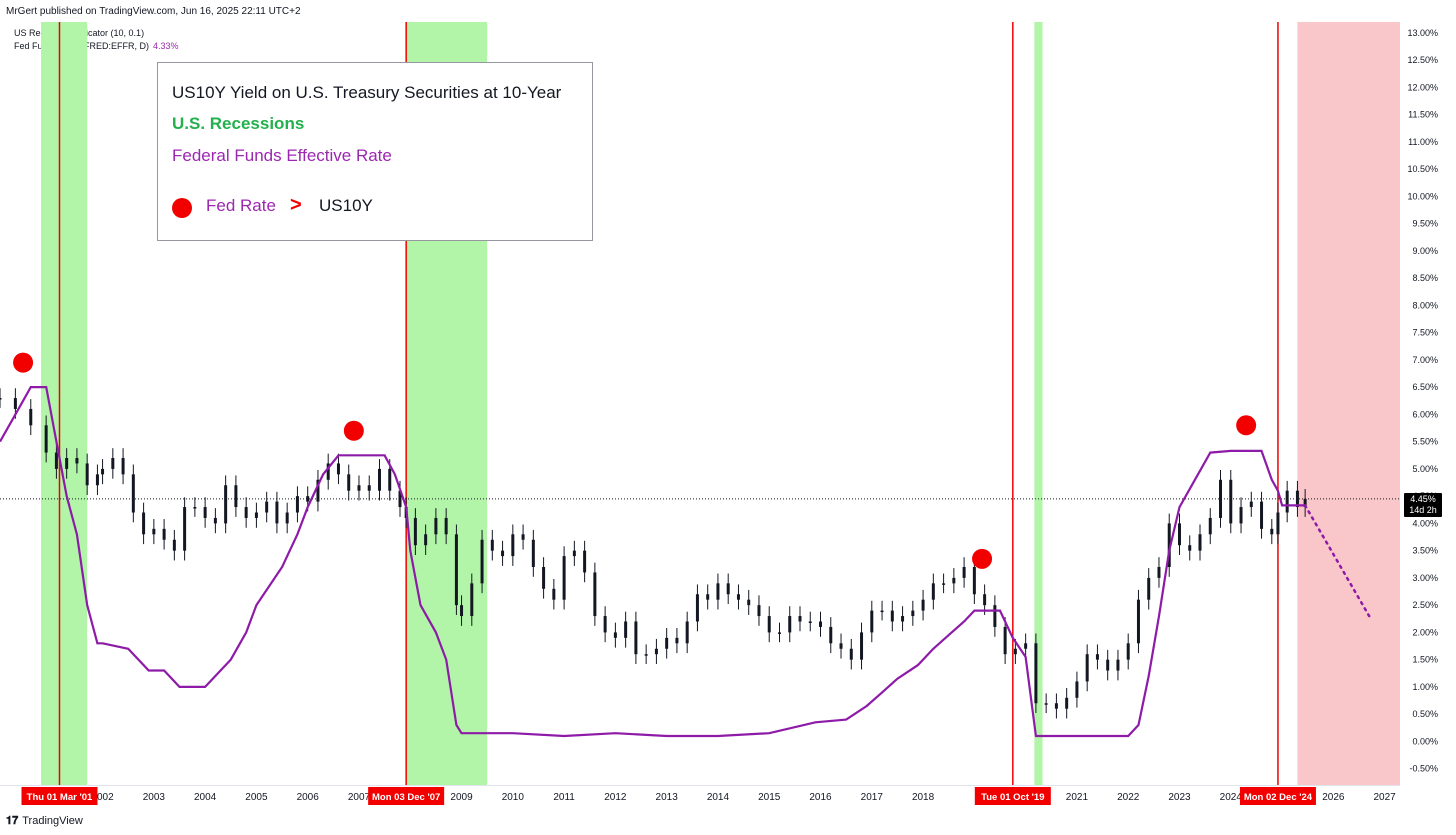 The width and height of the screenshot is (1456, 835). What do you see at coordinates (1425, 523) in the screenshot?
I see `y-tick-label: 4.00%` at bounding box center [1425, 523].